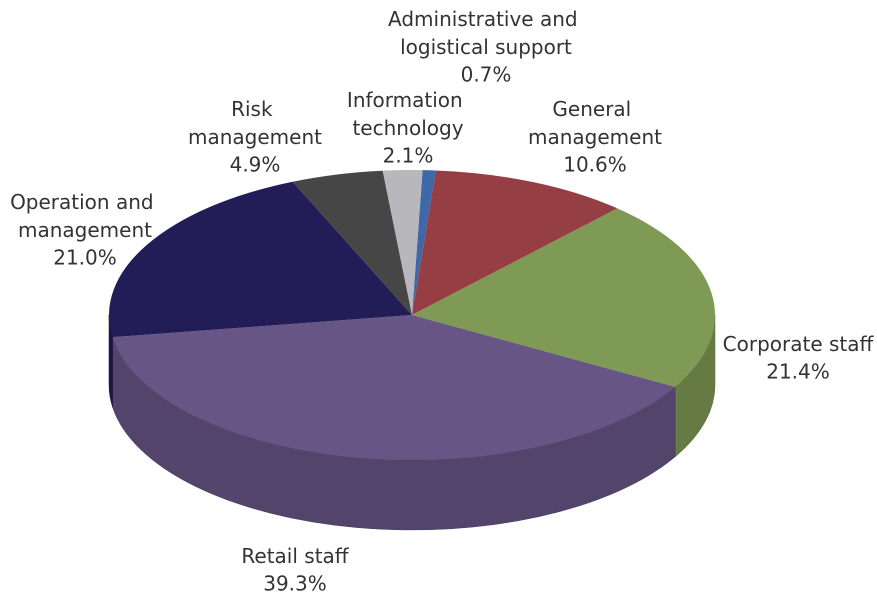 This screenshot has width=877, height=599. Describe the element at coordinates (85, 258) in the screenshot. I see `value-label: 21.0%` at that location.